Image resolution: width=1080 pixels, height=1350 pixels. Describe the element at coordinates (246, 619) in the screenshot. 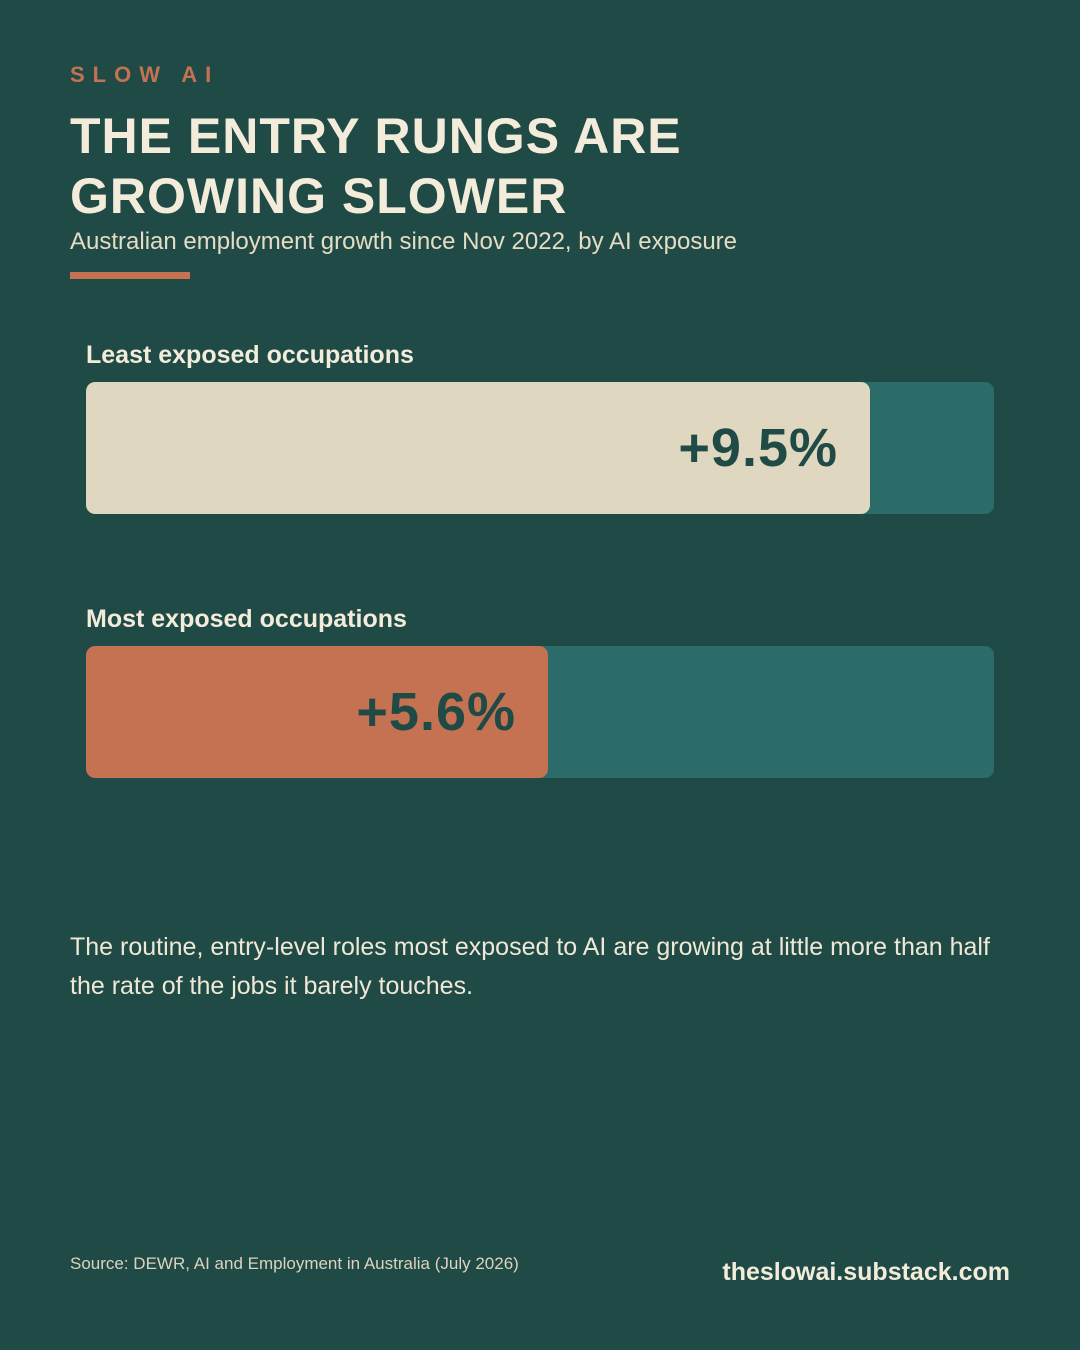

I see `bar-label-most-exposed: Most exposed occupations` at that location.